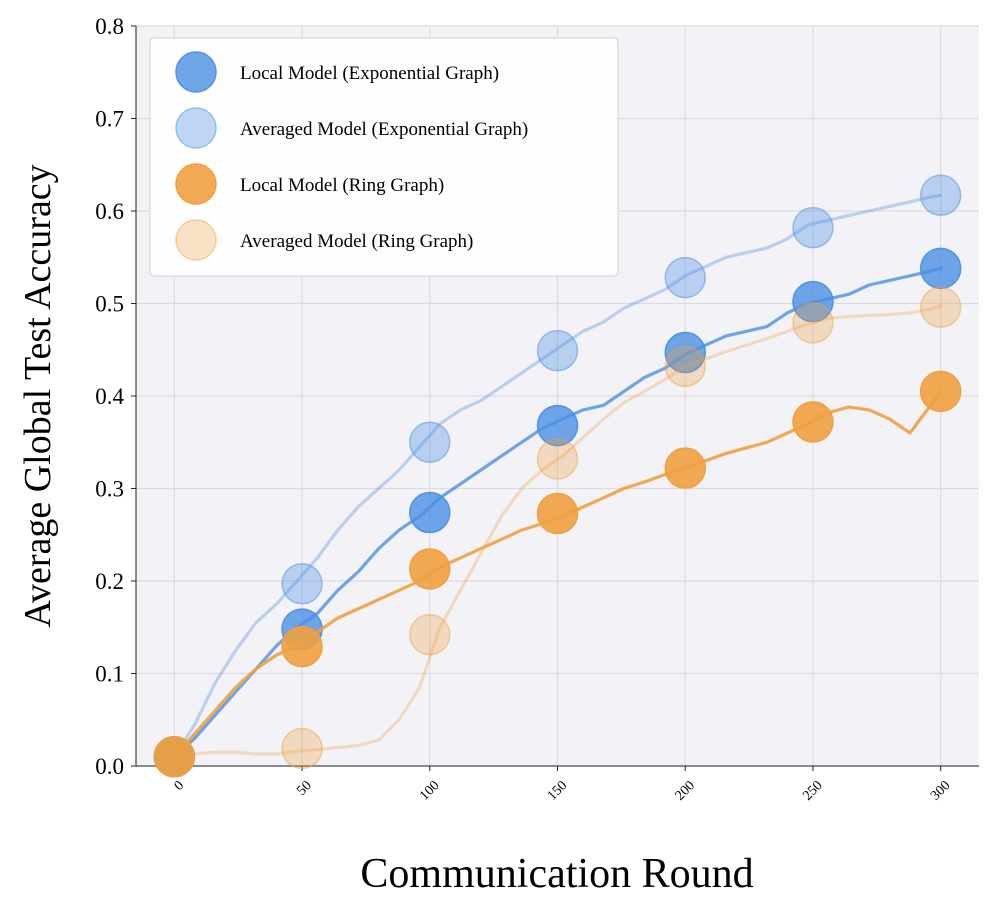 This screenshot has width=997, height=912. What do you see at coordinates (109, 581) in the screenshot?
I see `y-tick-label: 0.2` at bounding box center [109, 581].